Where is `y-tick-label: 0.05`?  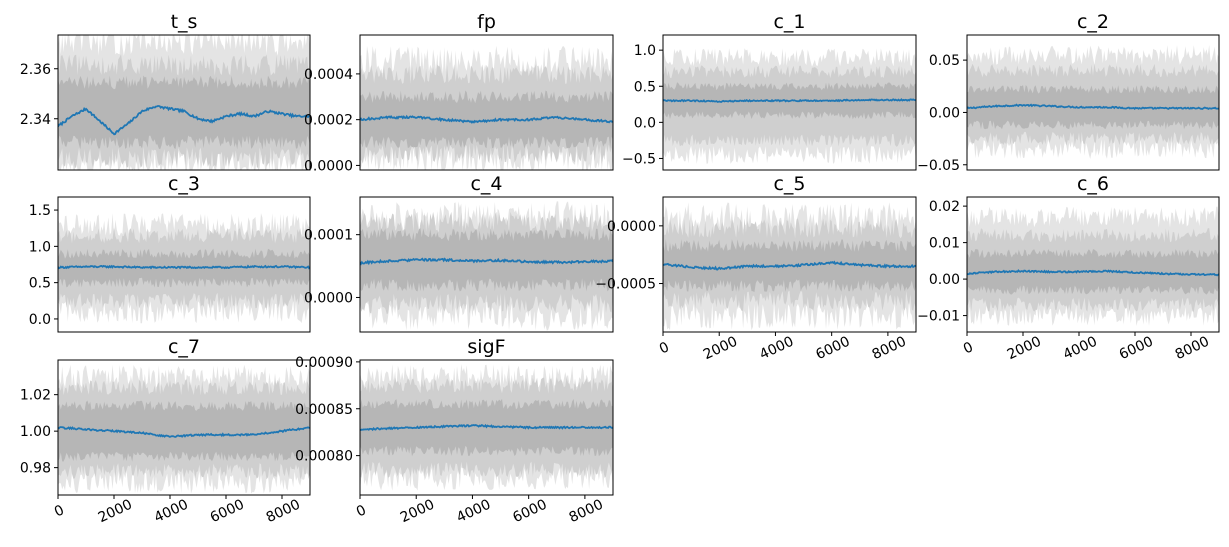 y-tick-label: 0.05 is located at coordinates (944, 61).